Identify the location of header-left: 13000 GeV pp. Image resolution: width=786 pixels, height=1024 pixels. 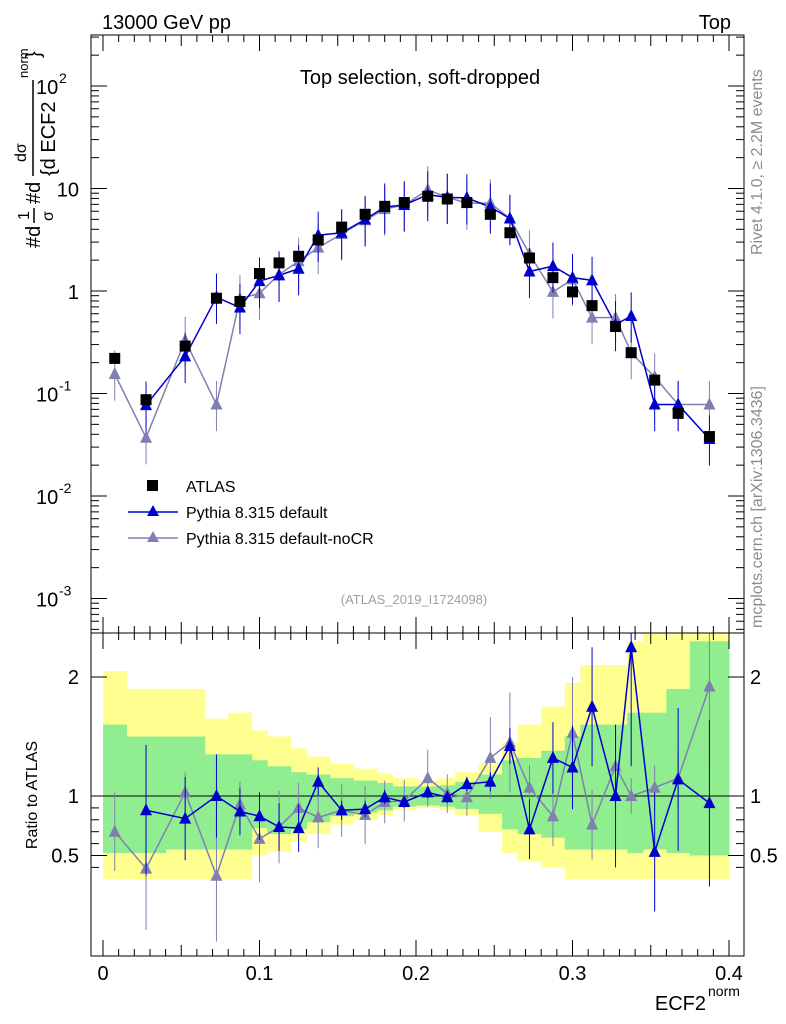
(166, 23).